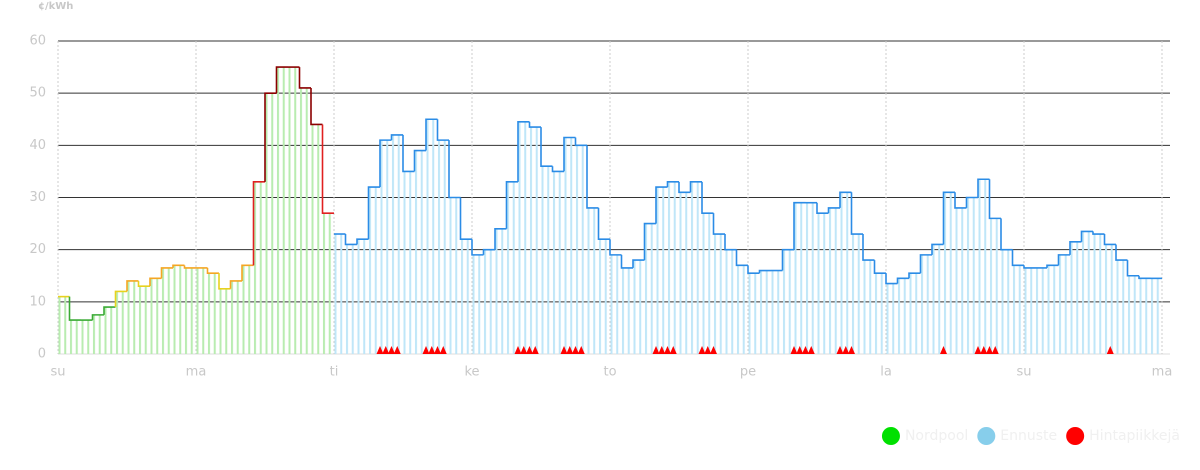 This screenshot has width=1200, height=470. What do you see at coordinates (471, 372) in the screenshot?
I see `x-tick-label: ke` at bounding box center [471, 372].